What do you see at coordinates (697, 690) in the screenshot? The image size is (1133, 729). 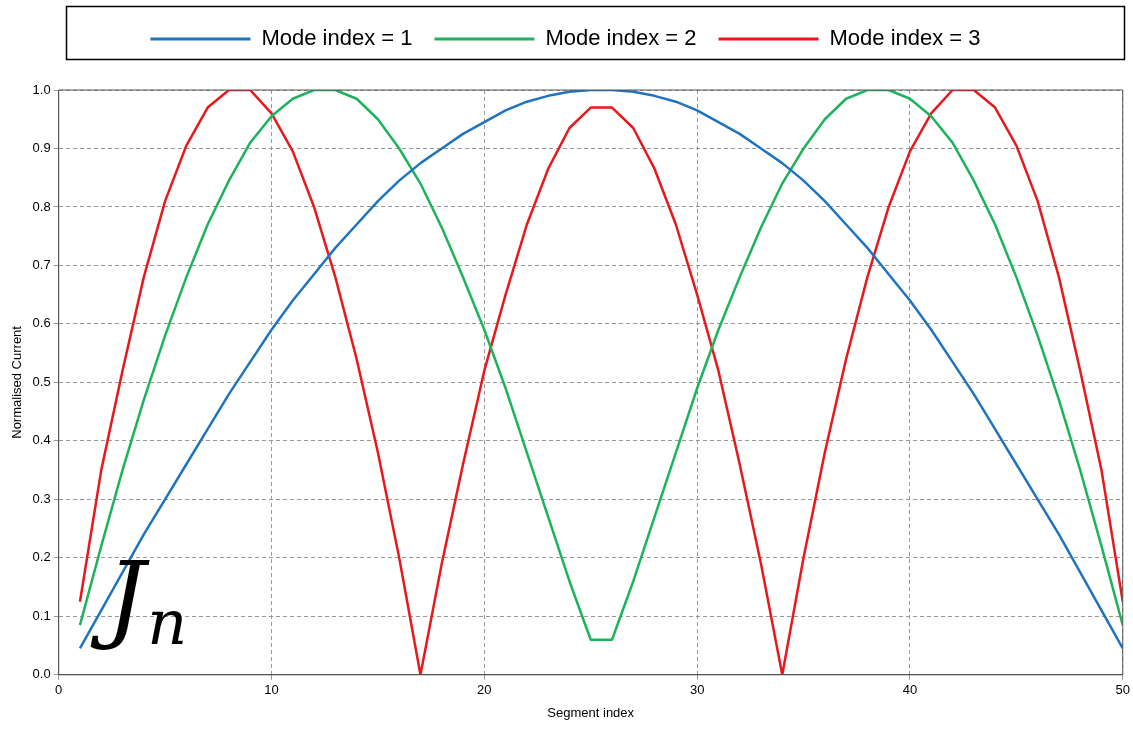 I see `x-tick-label: 30` at bounding box center [697, 690].